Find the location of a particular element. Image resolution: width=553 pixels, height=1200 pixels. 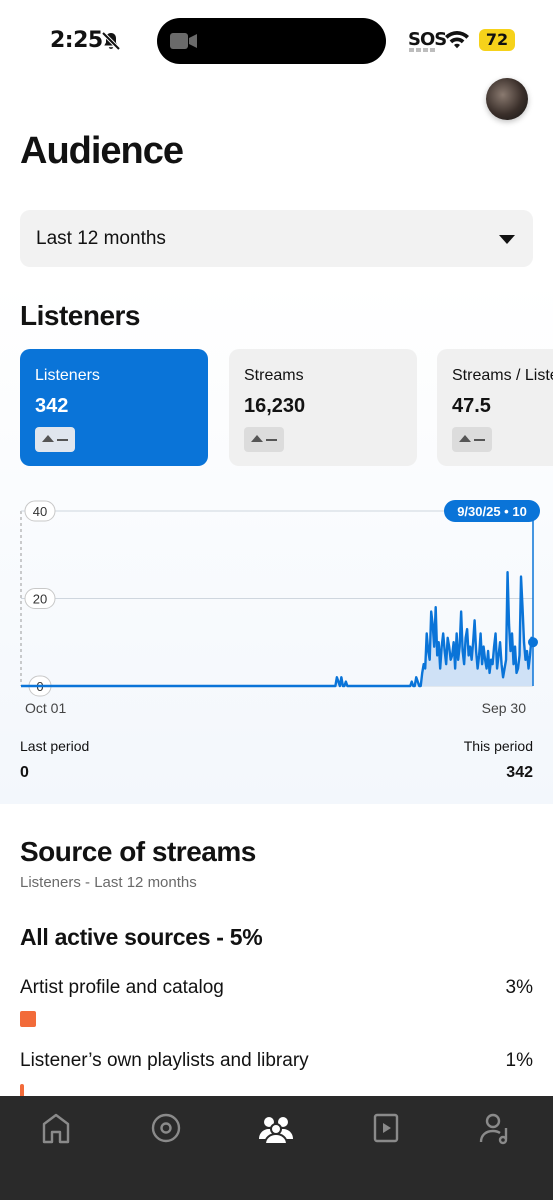

chevron-down-icon is located at coordinates (507, 239).